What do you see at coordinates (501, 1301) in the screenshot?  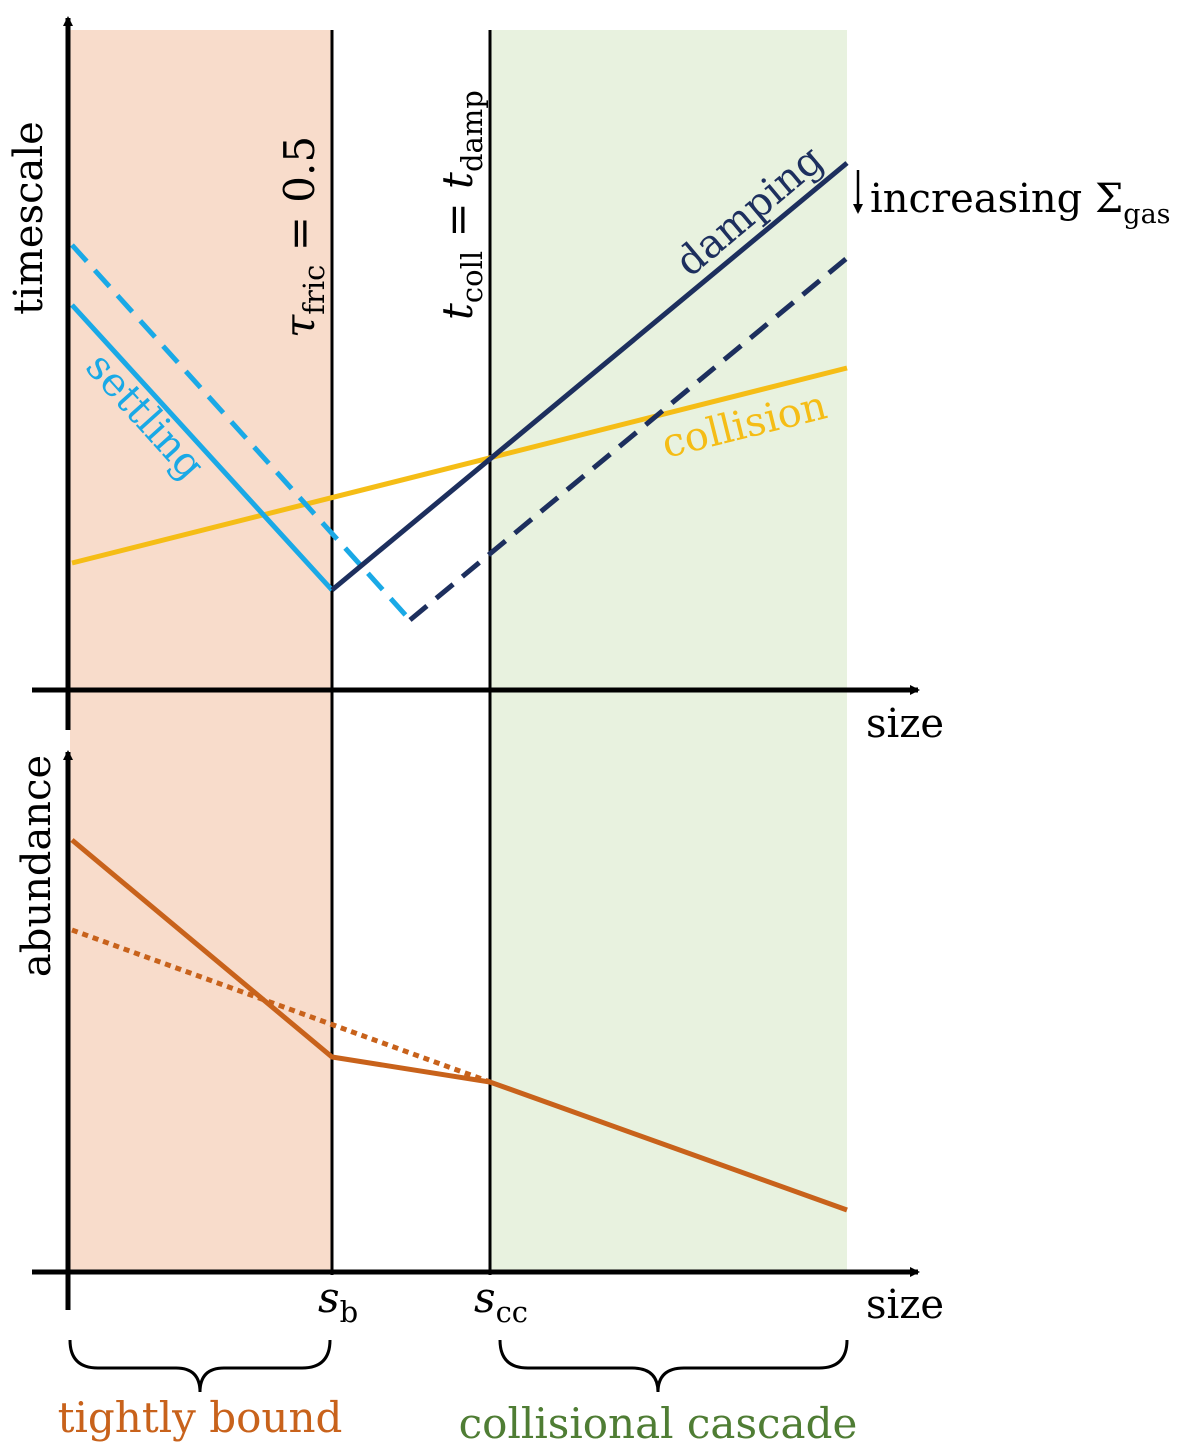 I see `scc-tick-label: scc` at bounding box center [501, 1301].